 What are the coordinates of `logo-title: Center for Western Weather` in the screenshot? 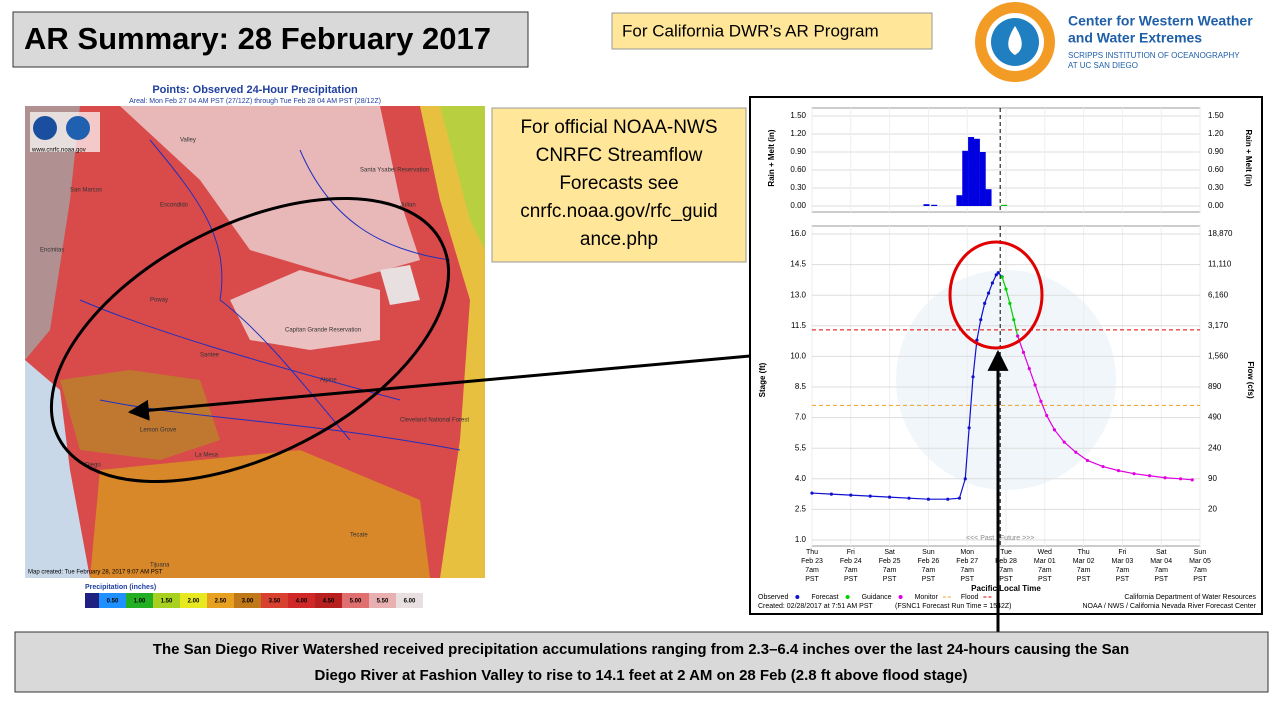 It's located at (1160, 21).